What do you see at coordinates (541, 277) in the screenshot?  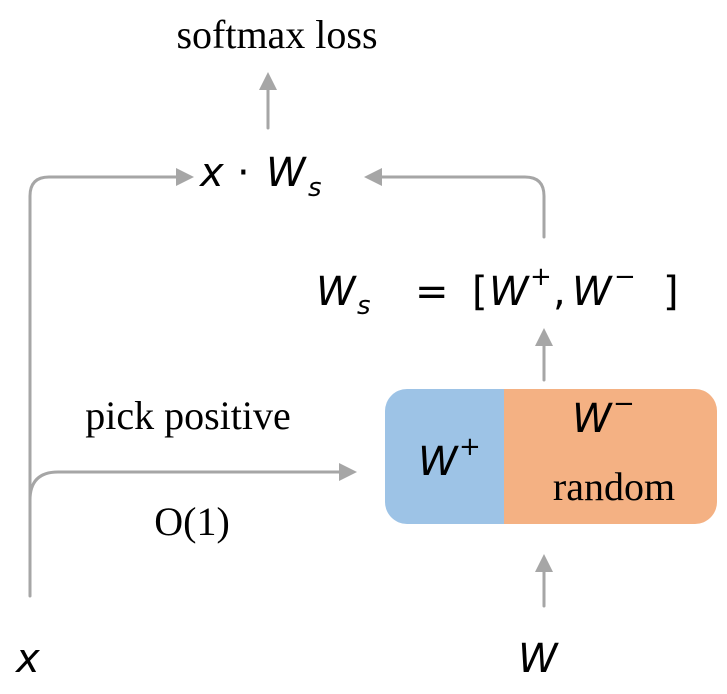 I see `eq-plus-superscript: +` at bounding box center [541, 277].